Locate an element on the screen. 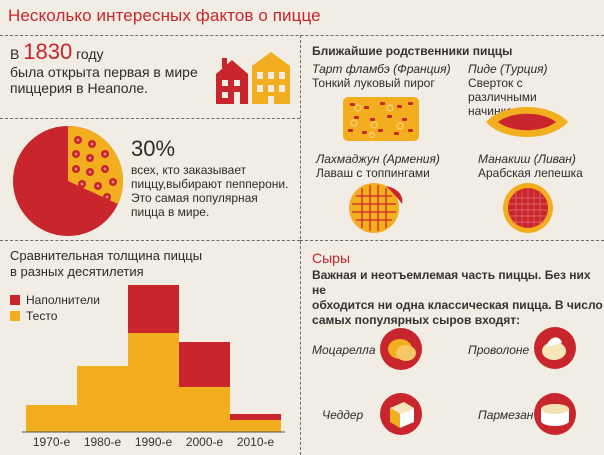 The image size is (604, 455). fact-line2: была открыта первая в мире is located at coordinates (104, 72).